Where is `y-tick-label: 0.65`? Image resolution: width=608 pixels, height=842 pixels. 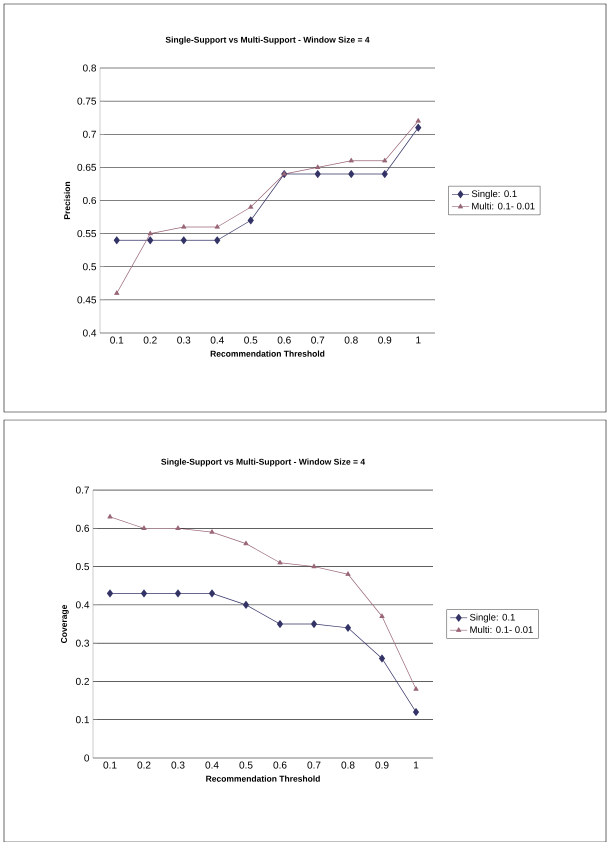 y-tick-label: 0.65 is located at coordinates (86, 167).